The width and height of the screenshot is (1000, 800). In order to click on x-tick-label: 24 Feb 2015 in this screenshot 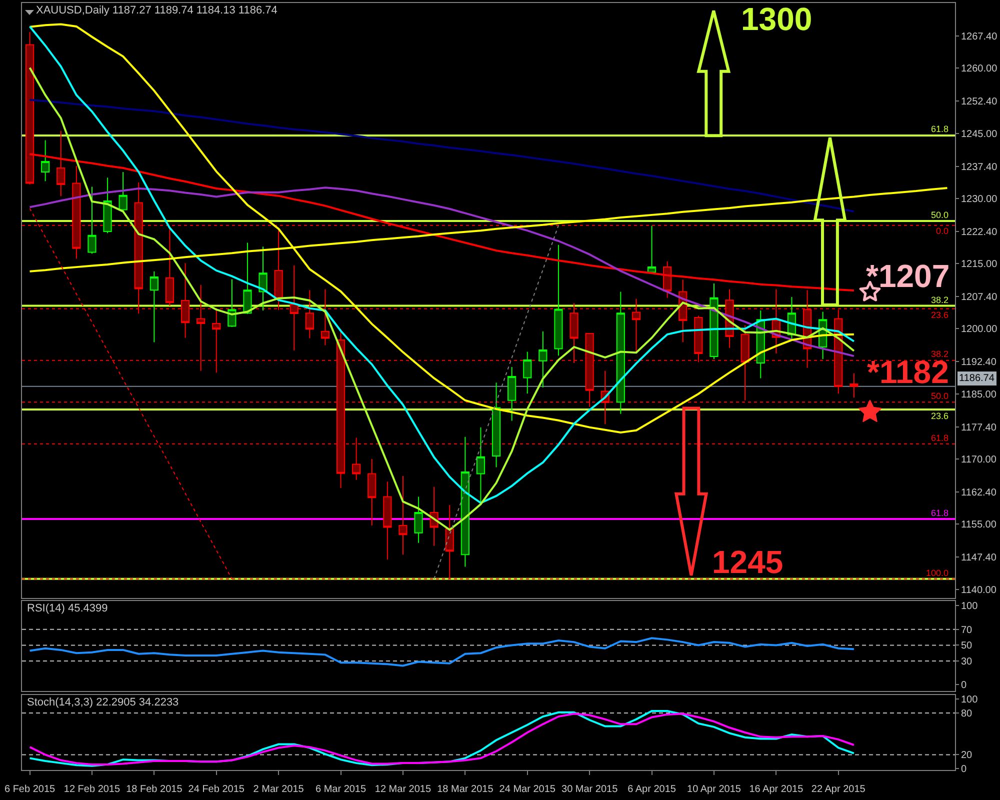, I will do `click(216, 789)`.